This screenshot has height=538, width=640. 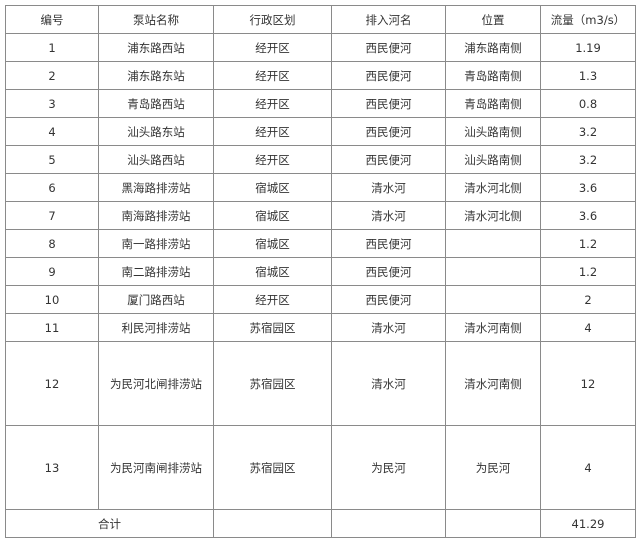 I want to click on table-row: 8 南一路排涝站 宿城区 西民便河 1.2, so click(x=320, y=243).